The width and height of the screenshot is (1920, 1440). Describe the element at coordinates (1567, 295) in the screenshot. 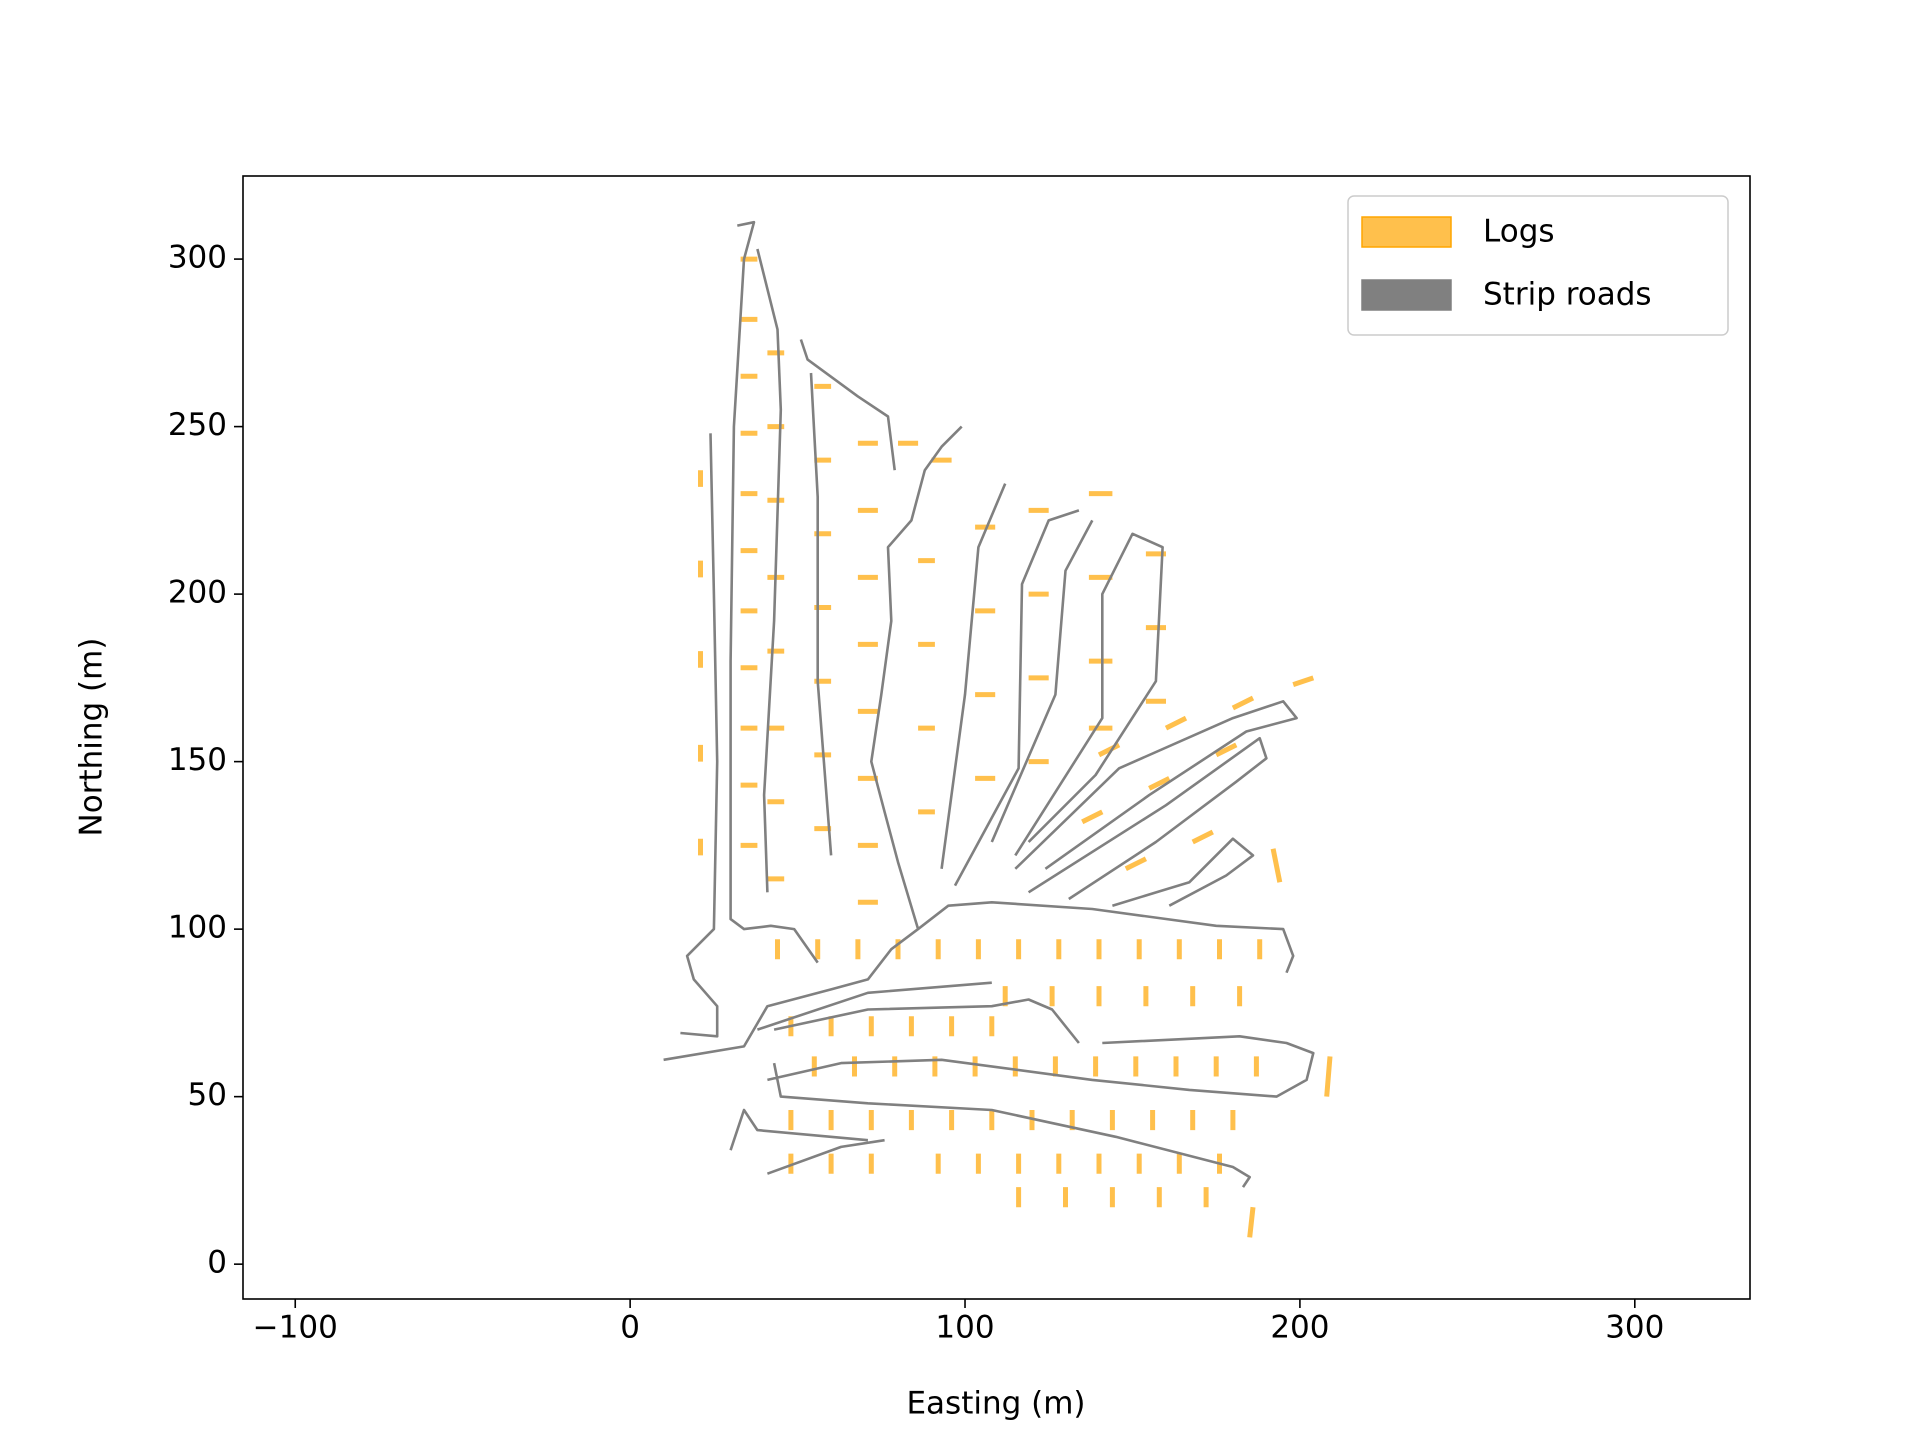

I see `legend-label: Strip roads` at that location.